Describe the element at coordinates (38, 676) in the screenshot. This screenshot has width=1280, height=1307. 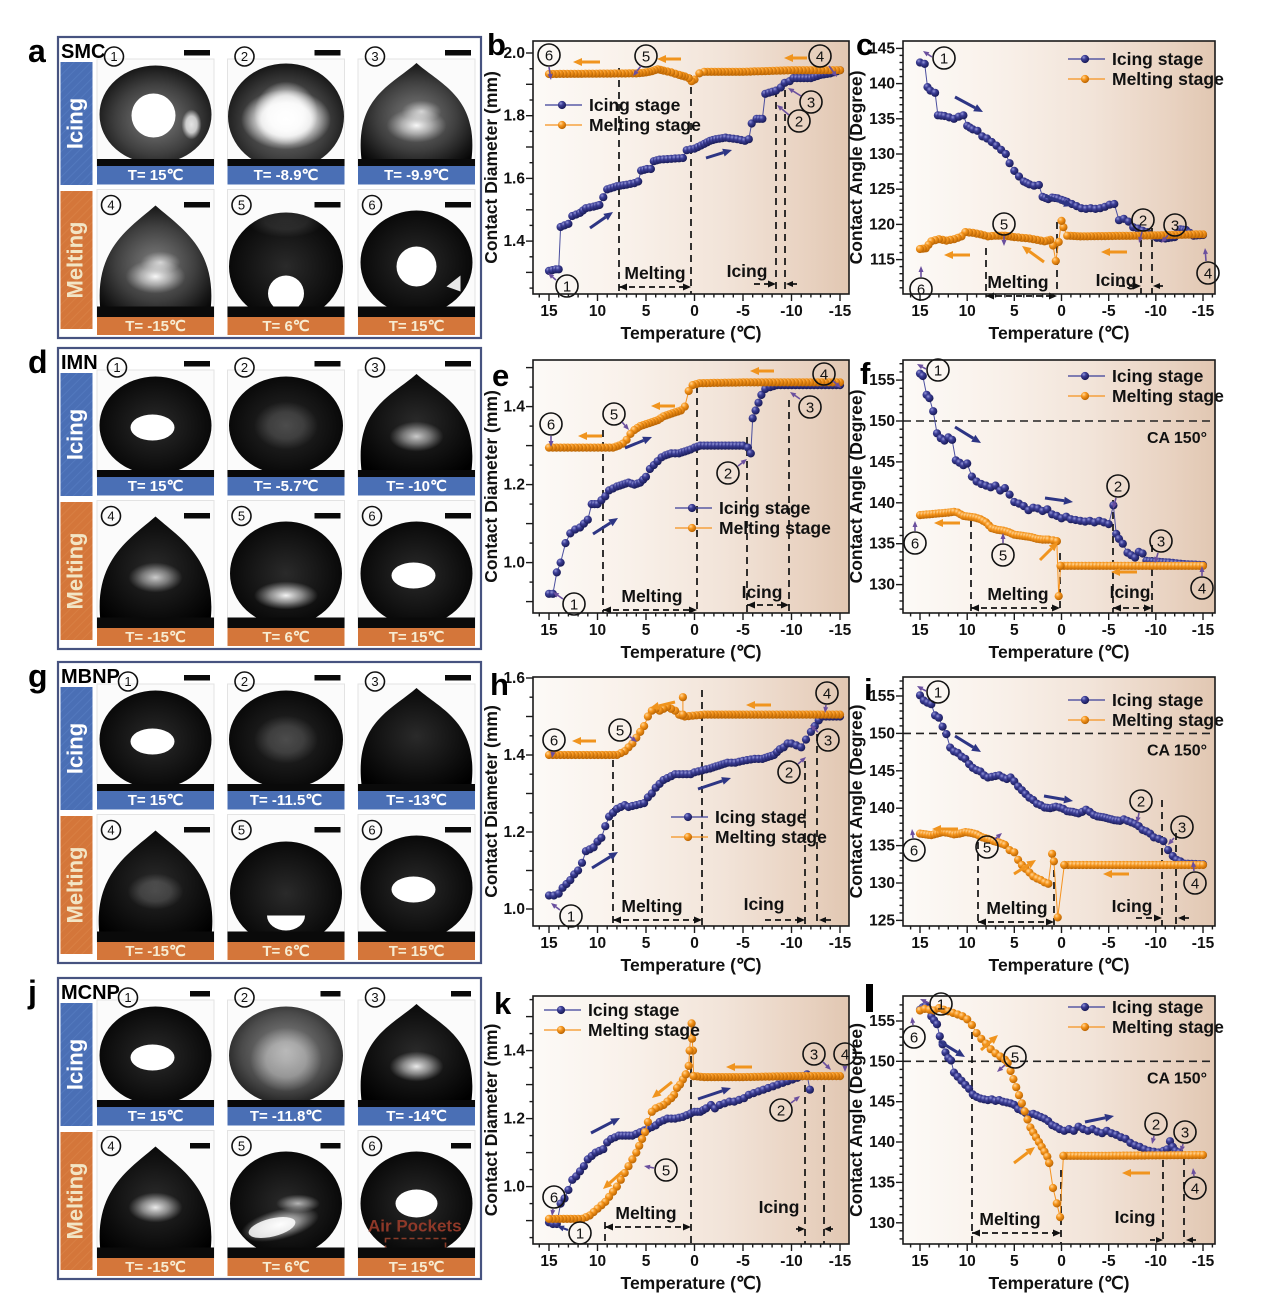
I see `svg-text: g` at that location.